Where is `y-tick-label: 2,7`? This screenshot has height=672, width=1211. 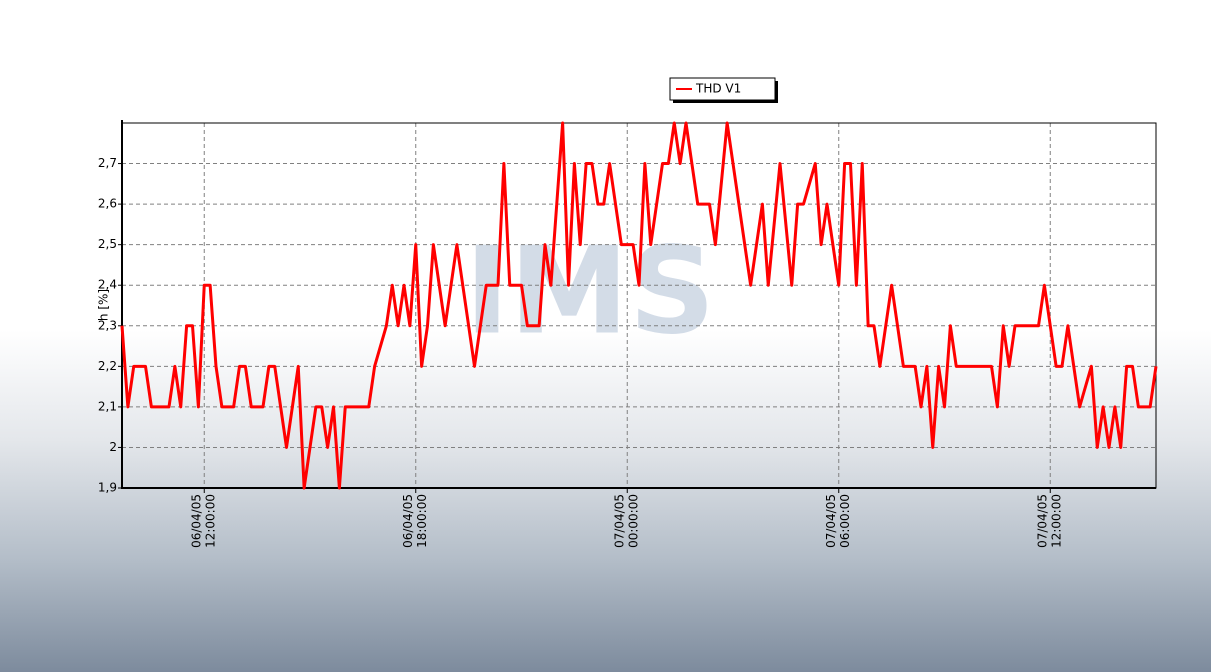
y-tick-label: 2,7 is located at coordinates (107, 163).